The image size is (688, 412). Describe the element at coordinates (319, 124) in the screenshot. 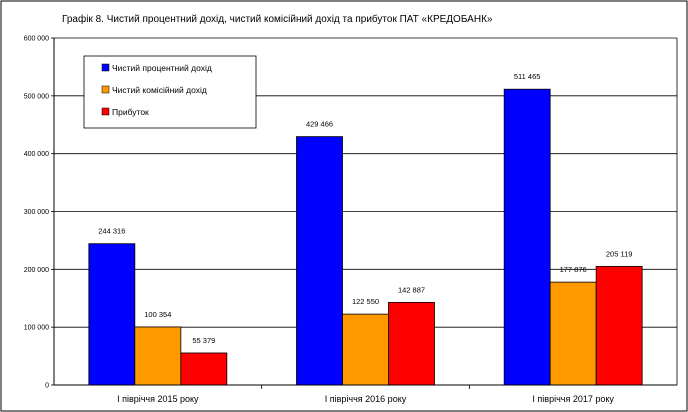

I see `data-label: 429 466` at that location.